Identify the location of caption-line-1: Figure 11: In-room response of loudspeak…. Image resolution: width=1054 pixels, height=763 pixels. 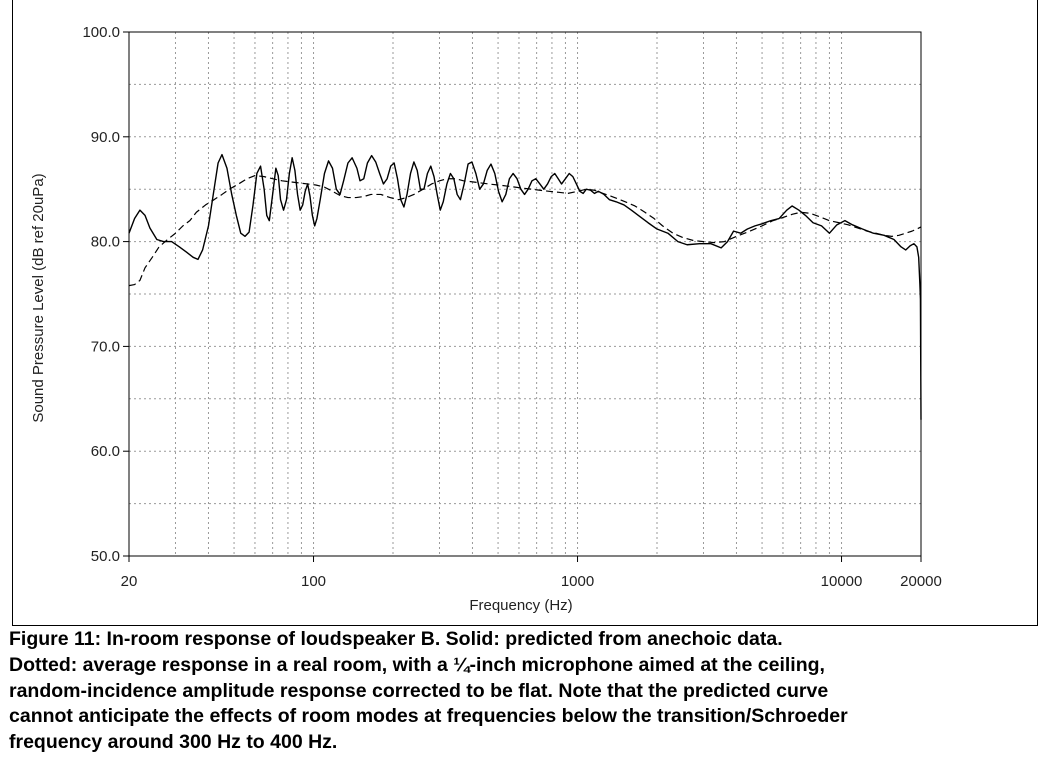
(396, 639).